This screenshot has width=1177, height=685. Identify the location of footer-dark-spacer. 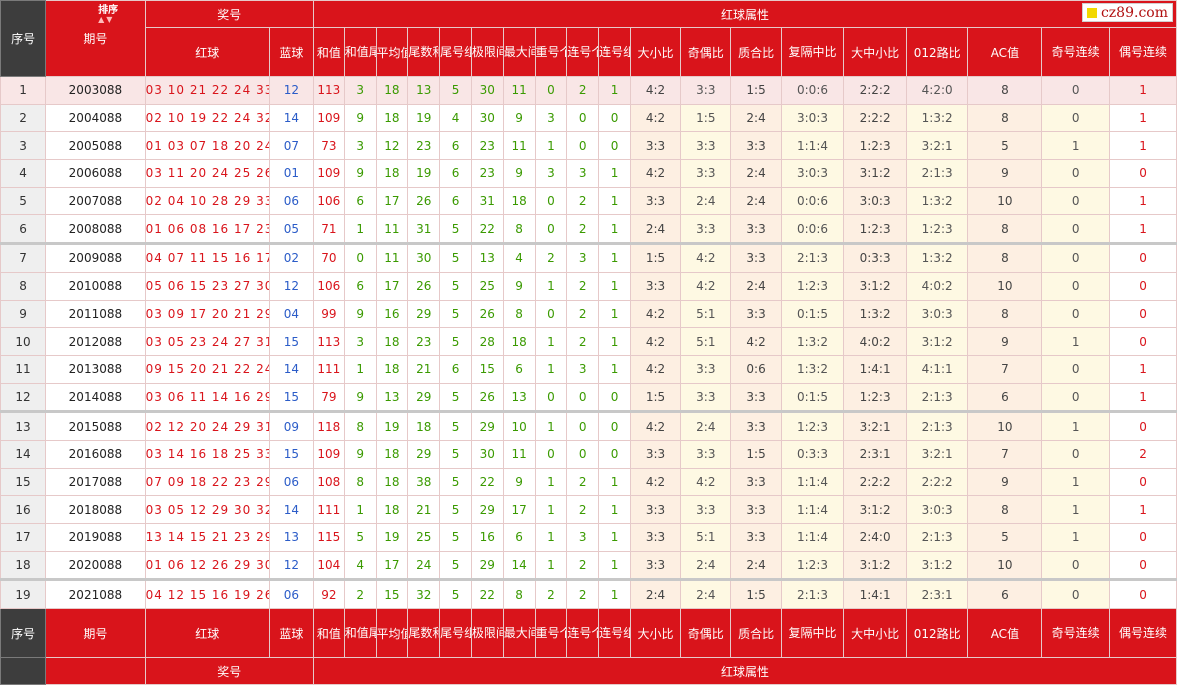
(23, 671).